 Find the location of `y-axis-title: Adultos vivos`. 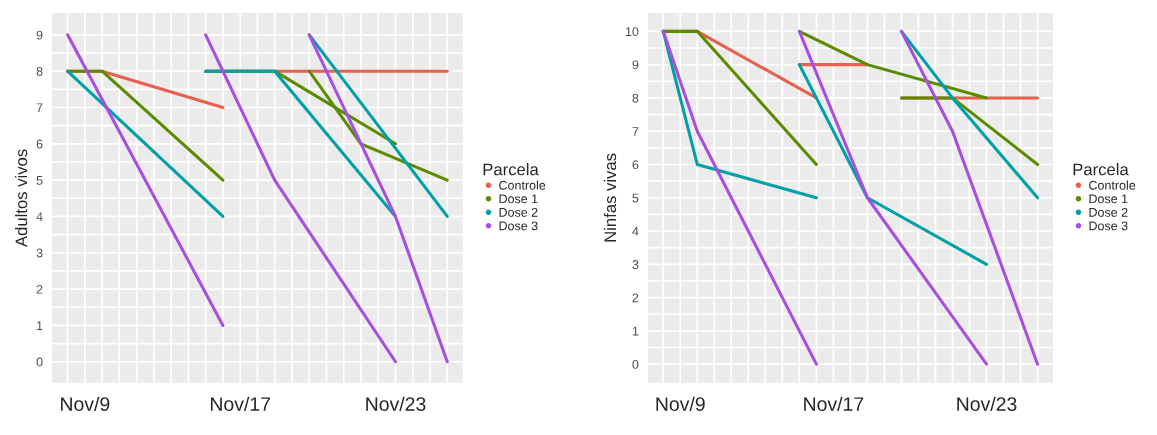

y-axis-title: Adultos vivos is located at coordinates (21, 198).